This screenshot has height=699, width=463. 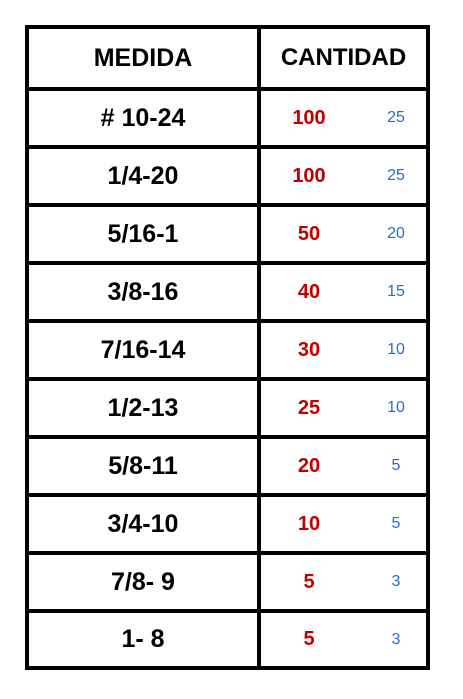 I want to click on table-row: 5/16-1 50 20, so click(x=227, y=232).